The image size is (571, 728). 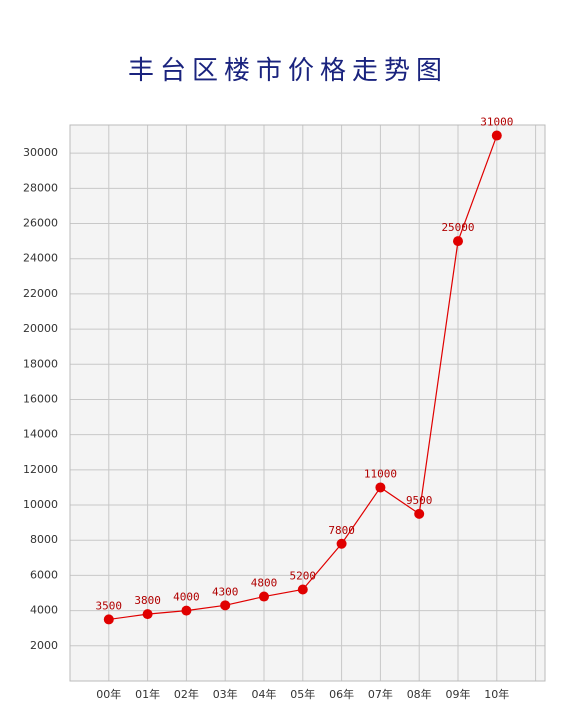 I want to click on value-label: 4000, so click(x=186, y=597).